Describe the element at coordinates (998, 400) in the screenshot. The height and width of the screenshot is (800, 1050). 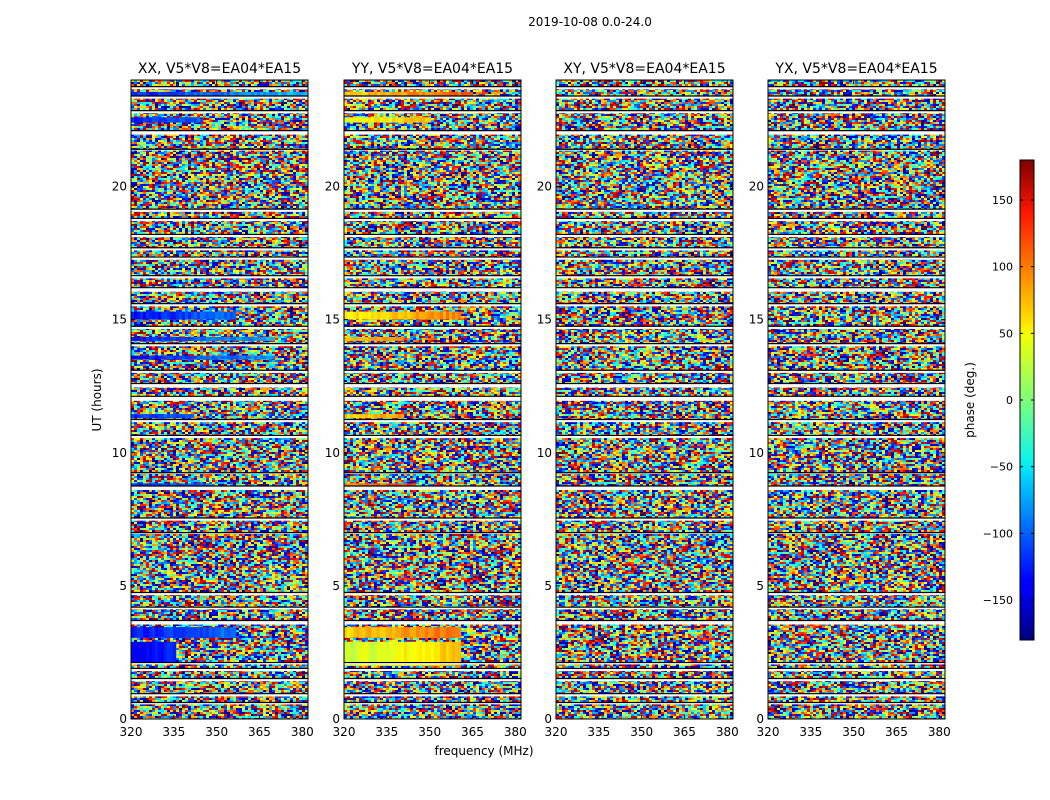
I see `colorbar: −150 −100 −50 0 50 100 150 phase (deg.)` at that location.